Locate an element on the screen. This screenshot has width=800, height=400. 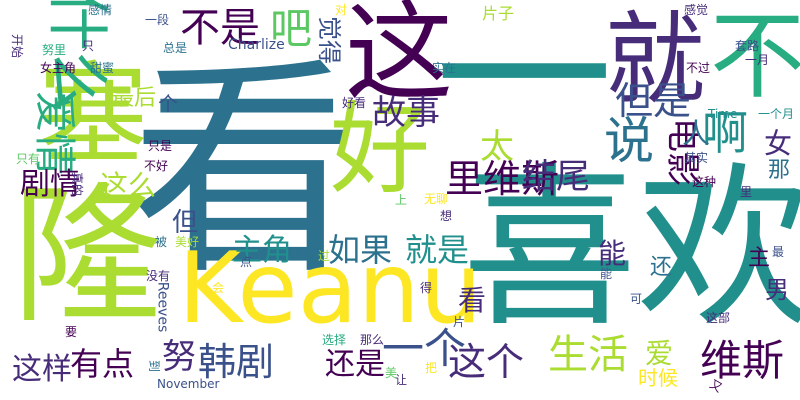
cloud-word: 总是 is located at coordinates (175, 48).